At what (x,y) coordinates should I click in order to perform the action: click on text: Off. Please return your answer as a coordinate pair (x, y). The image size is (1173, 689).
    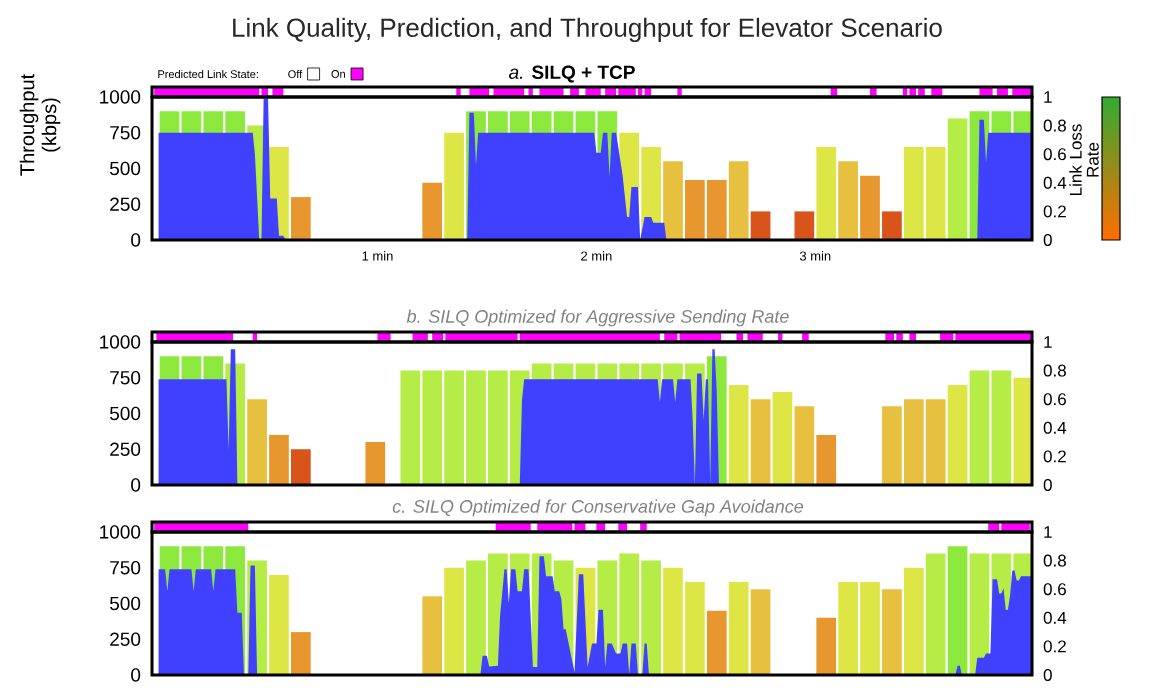
    Looking at the image, I should click on (295, 74).